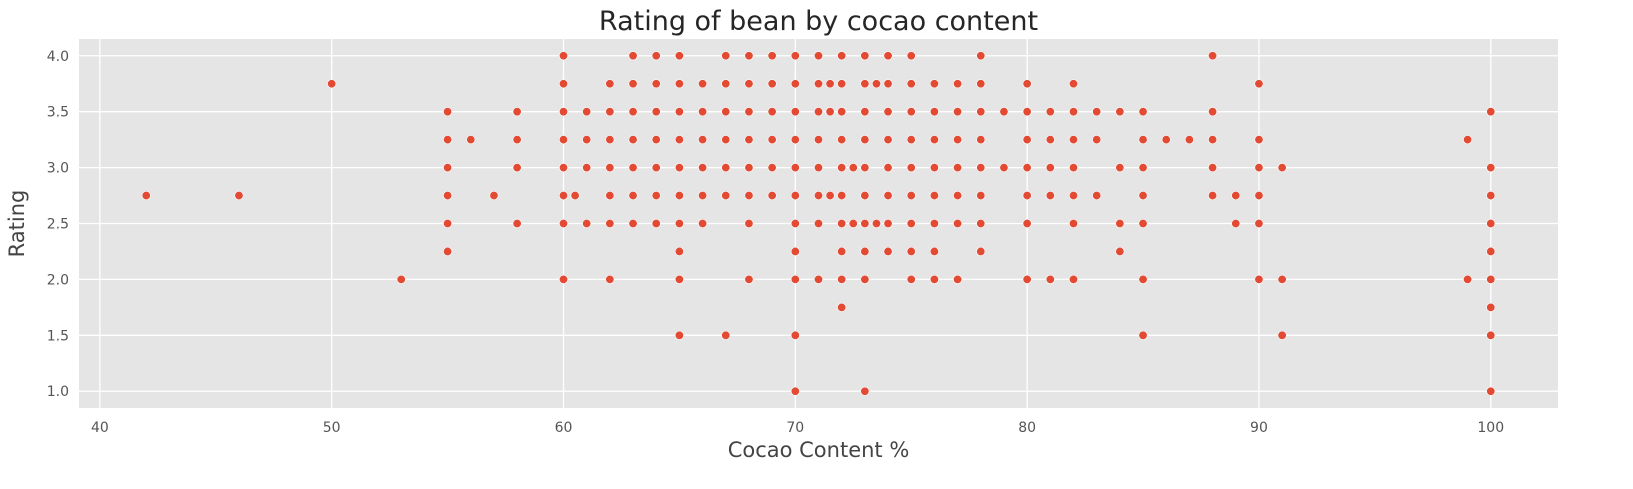 This screenshot has height=489, width=1633. Describe the element at coordinates (1490, 428) in the screenshot. I see `x-tick-label: 100` at that location.